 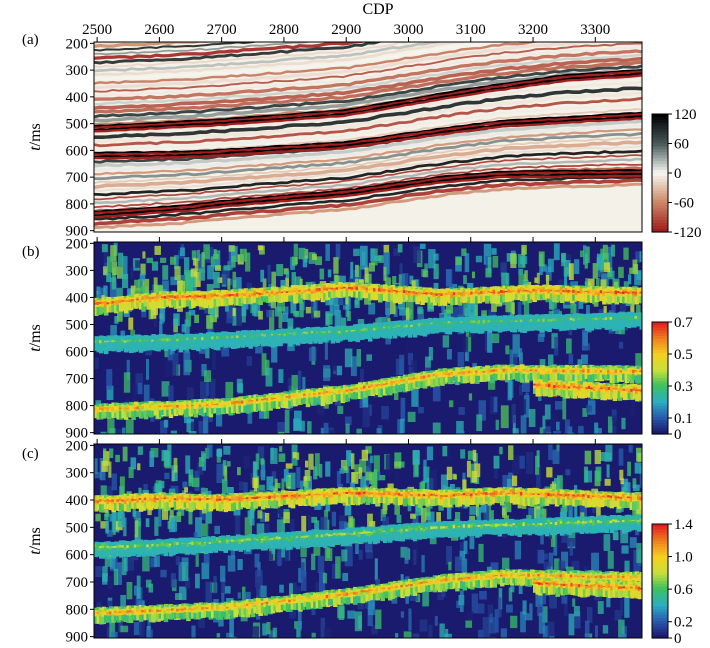 I want to click on panel-a-label: (a), so click(x=30, y=40).